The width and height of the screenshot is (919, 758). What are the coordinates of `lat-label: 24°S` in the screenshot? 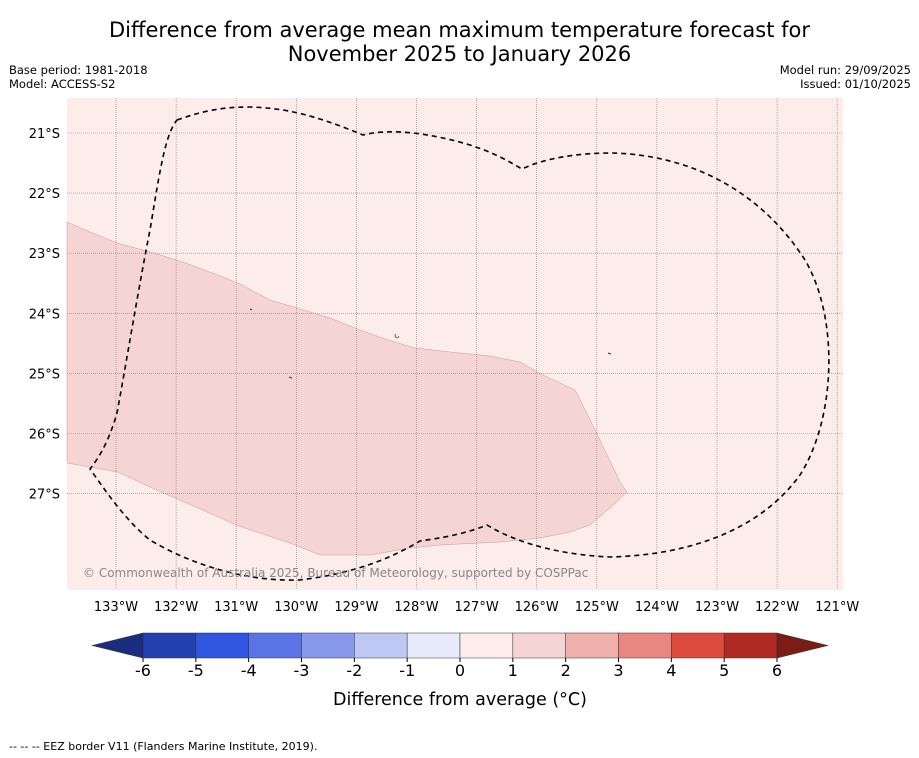 It's located at (44, 314).